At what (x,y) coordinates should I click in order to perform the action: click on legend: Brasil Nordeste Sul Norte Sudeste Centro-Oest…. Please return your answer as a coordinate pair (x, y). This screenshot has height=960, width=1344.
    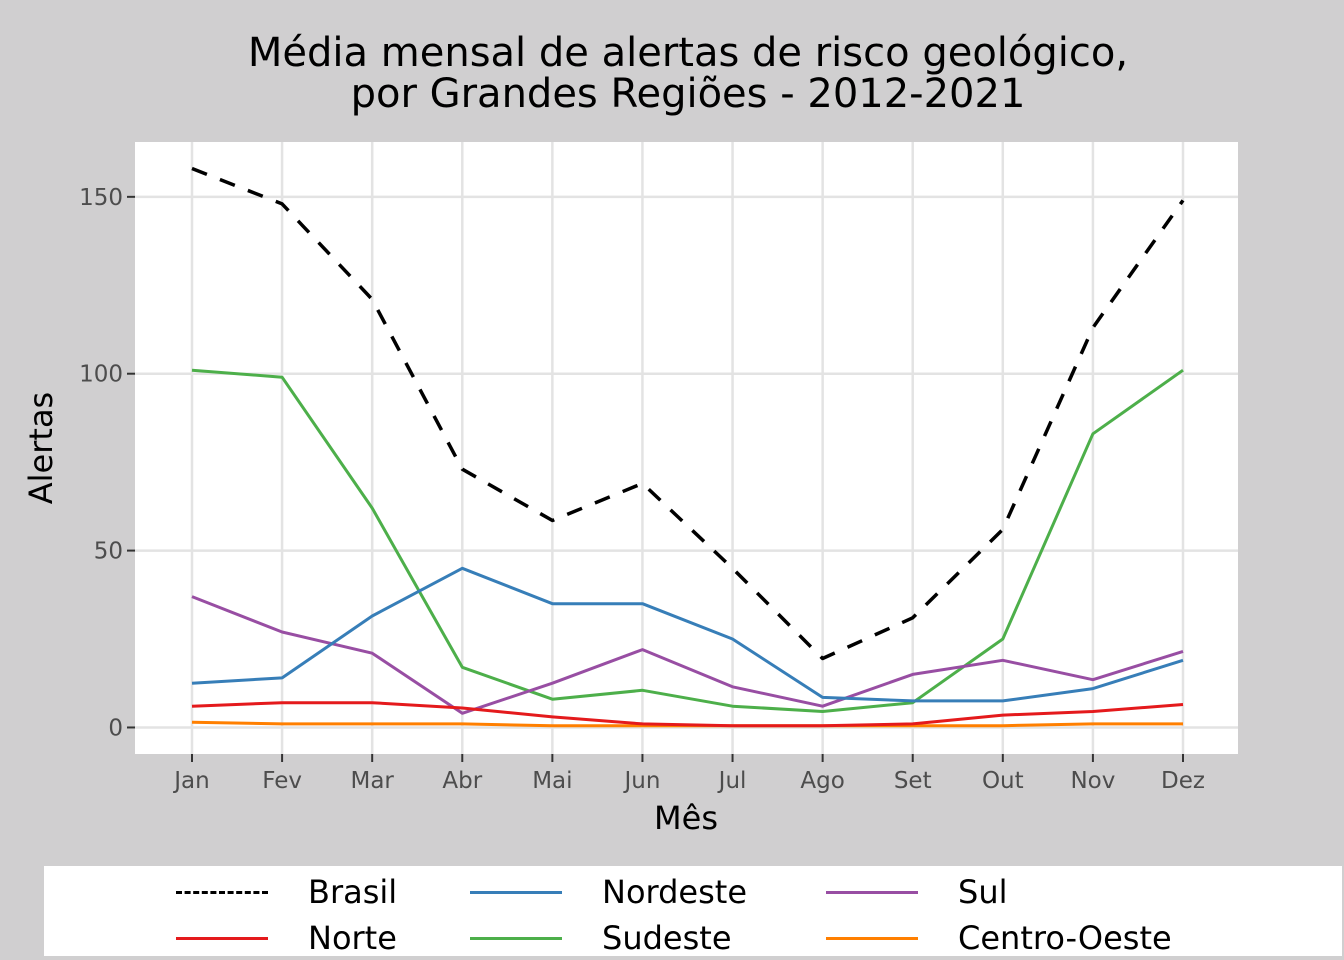
    Looking at the image, I should click on (693, 911).